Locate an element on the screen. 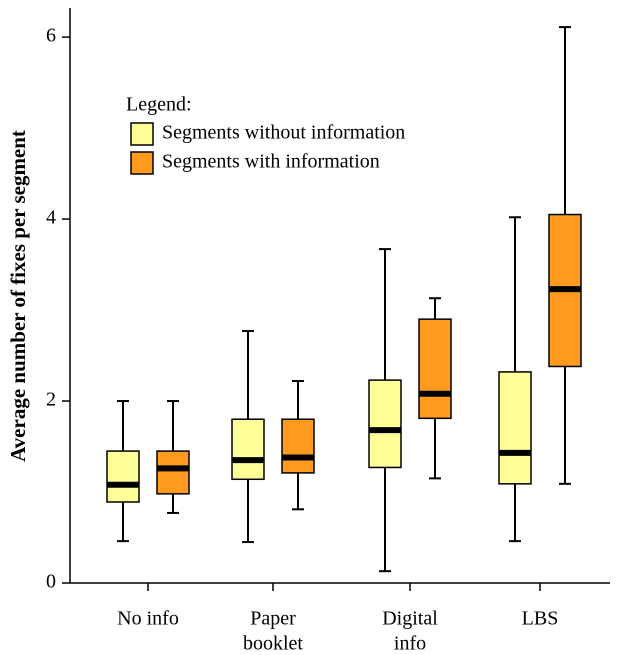  legend-label: Segments without information is located at coordinates (283, 133).